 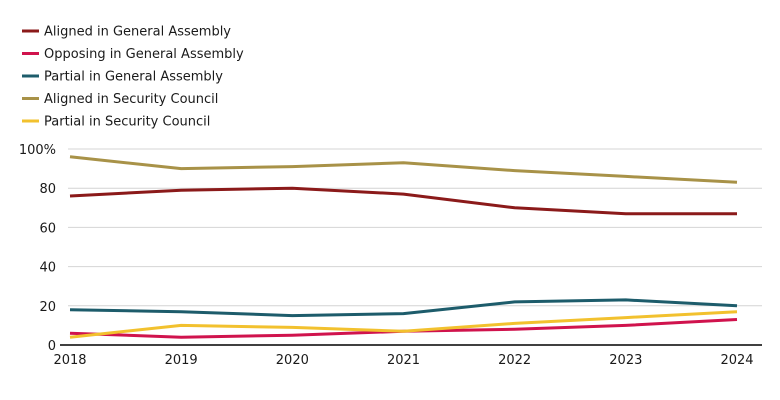 I want to click on legend-label: Aligned in Security Council, so click(x=131, y=99).